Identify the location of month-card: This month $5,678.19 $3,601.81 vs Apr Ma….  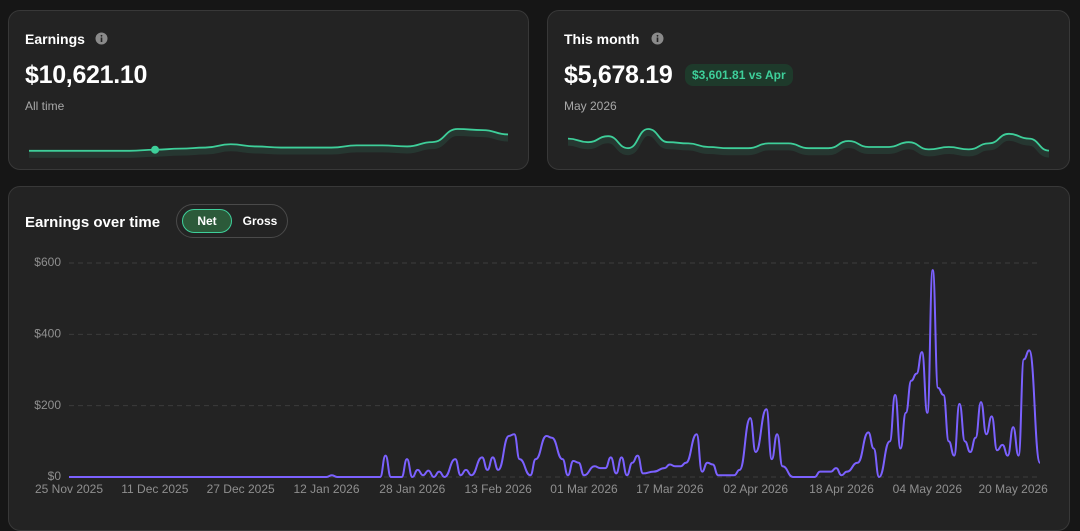
(808, 90).